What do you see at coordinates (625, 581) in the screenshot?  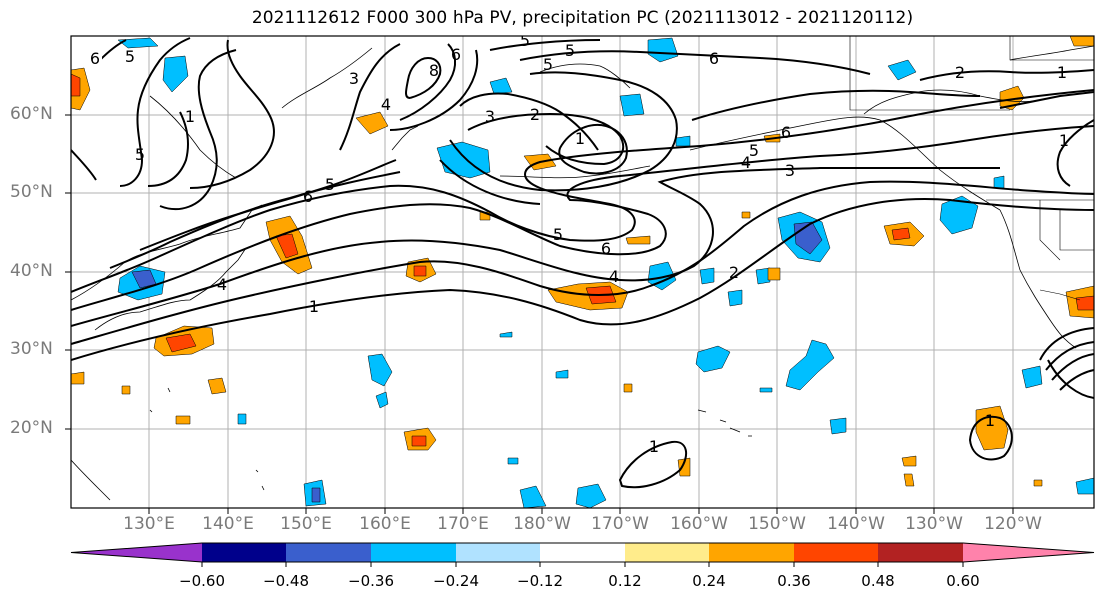 I see `colorbar-label: 0.12` at bounding box center [625, 581].